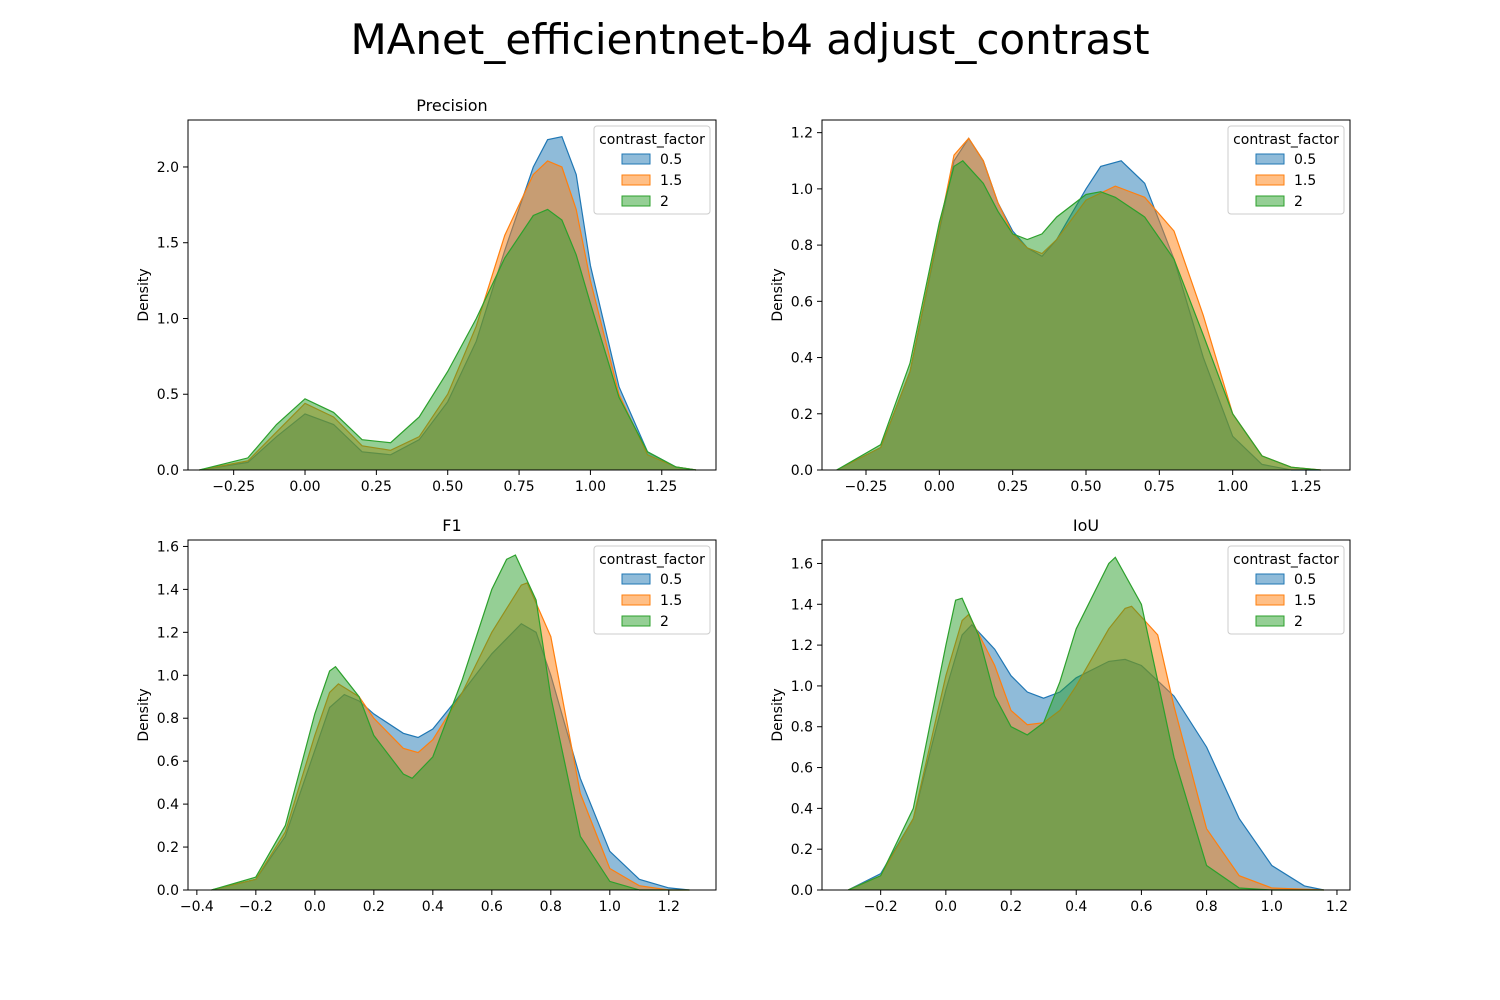 This screenshot has width=1500, height=1000. What do you see at coordinates (1305, 487) in the screenshot?
I see `x-tick-label: 1.25` at bounding box center [1305, 487].